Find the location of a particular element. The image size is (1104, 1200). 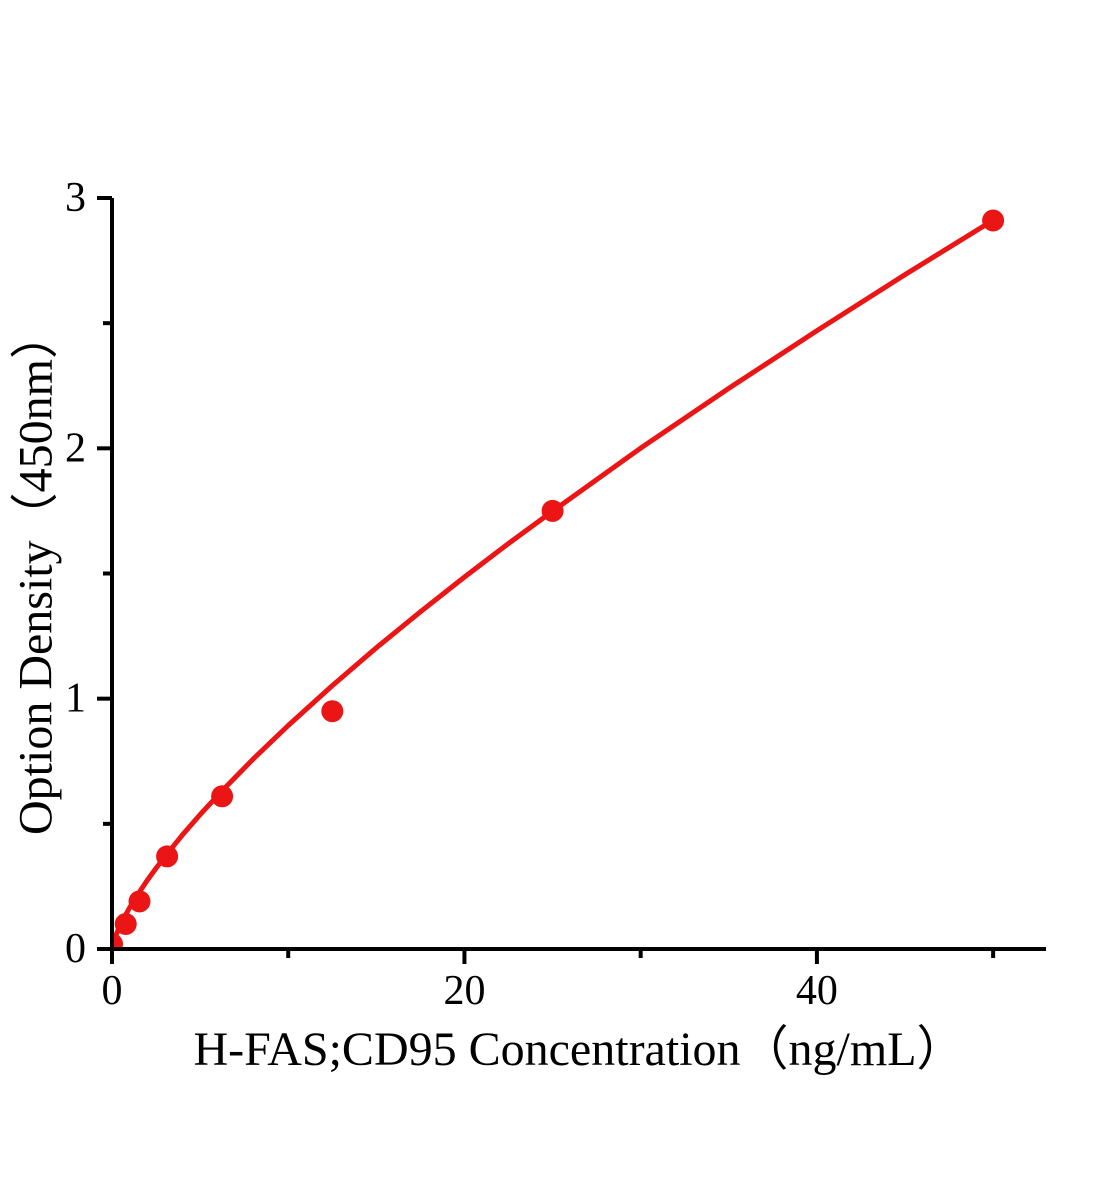

x-tick-label: 0 is located at coordinates (112, 991).